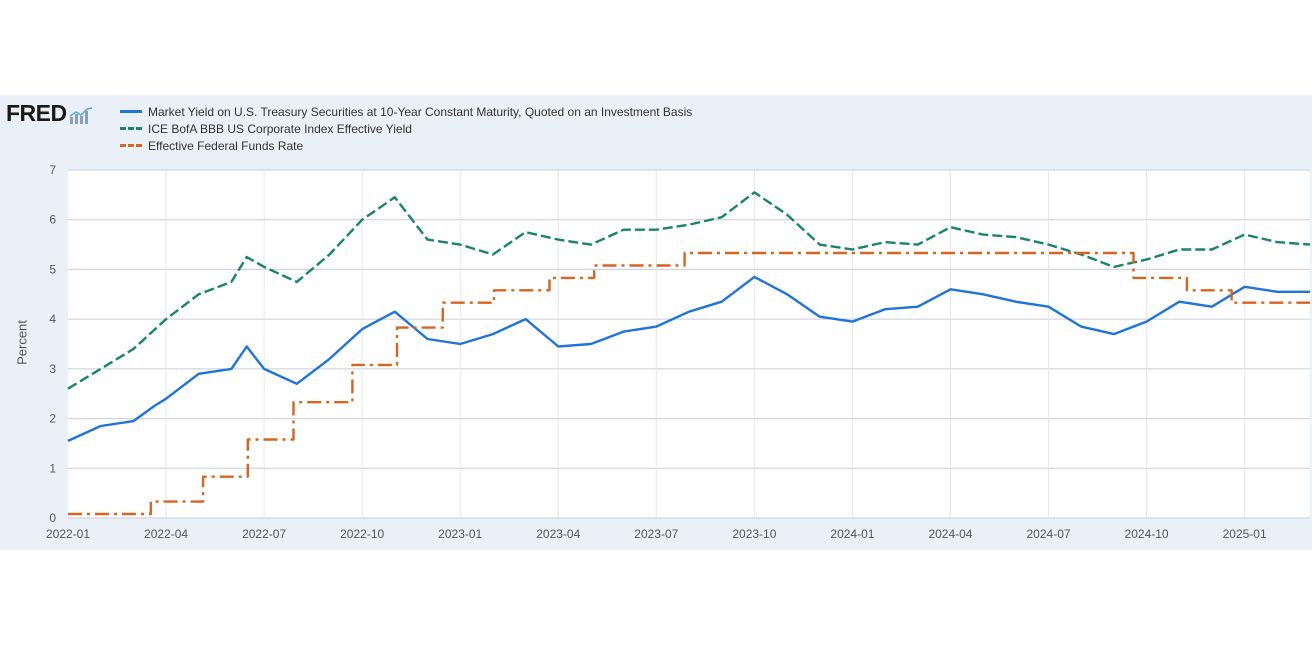  What do you see at coordinates (52, 369) in the screenshot?
I see `y-tick-label: 3` at bounding box center [52, 369].